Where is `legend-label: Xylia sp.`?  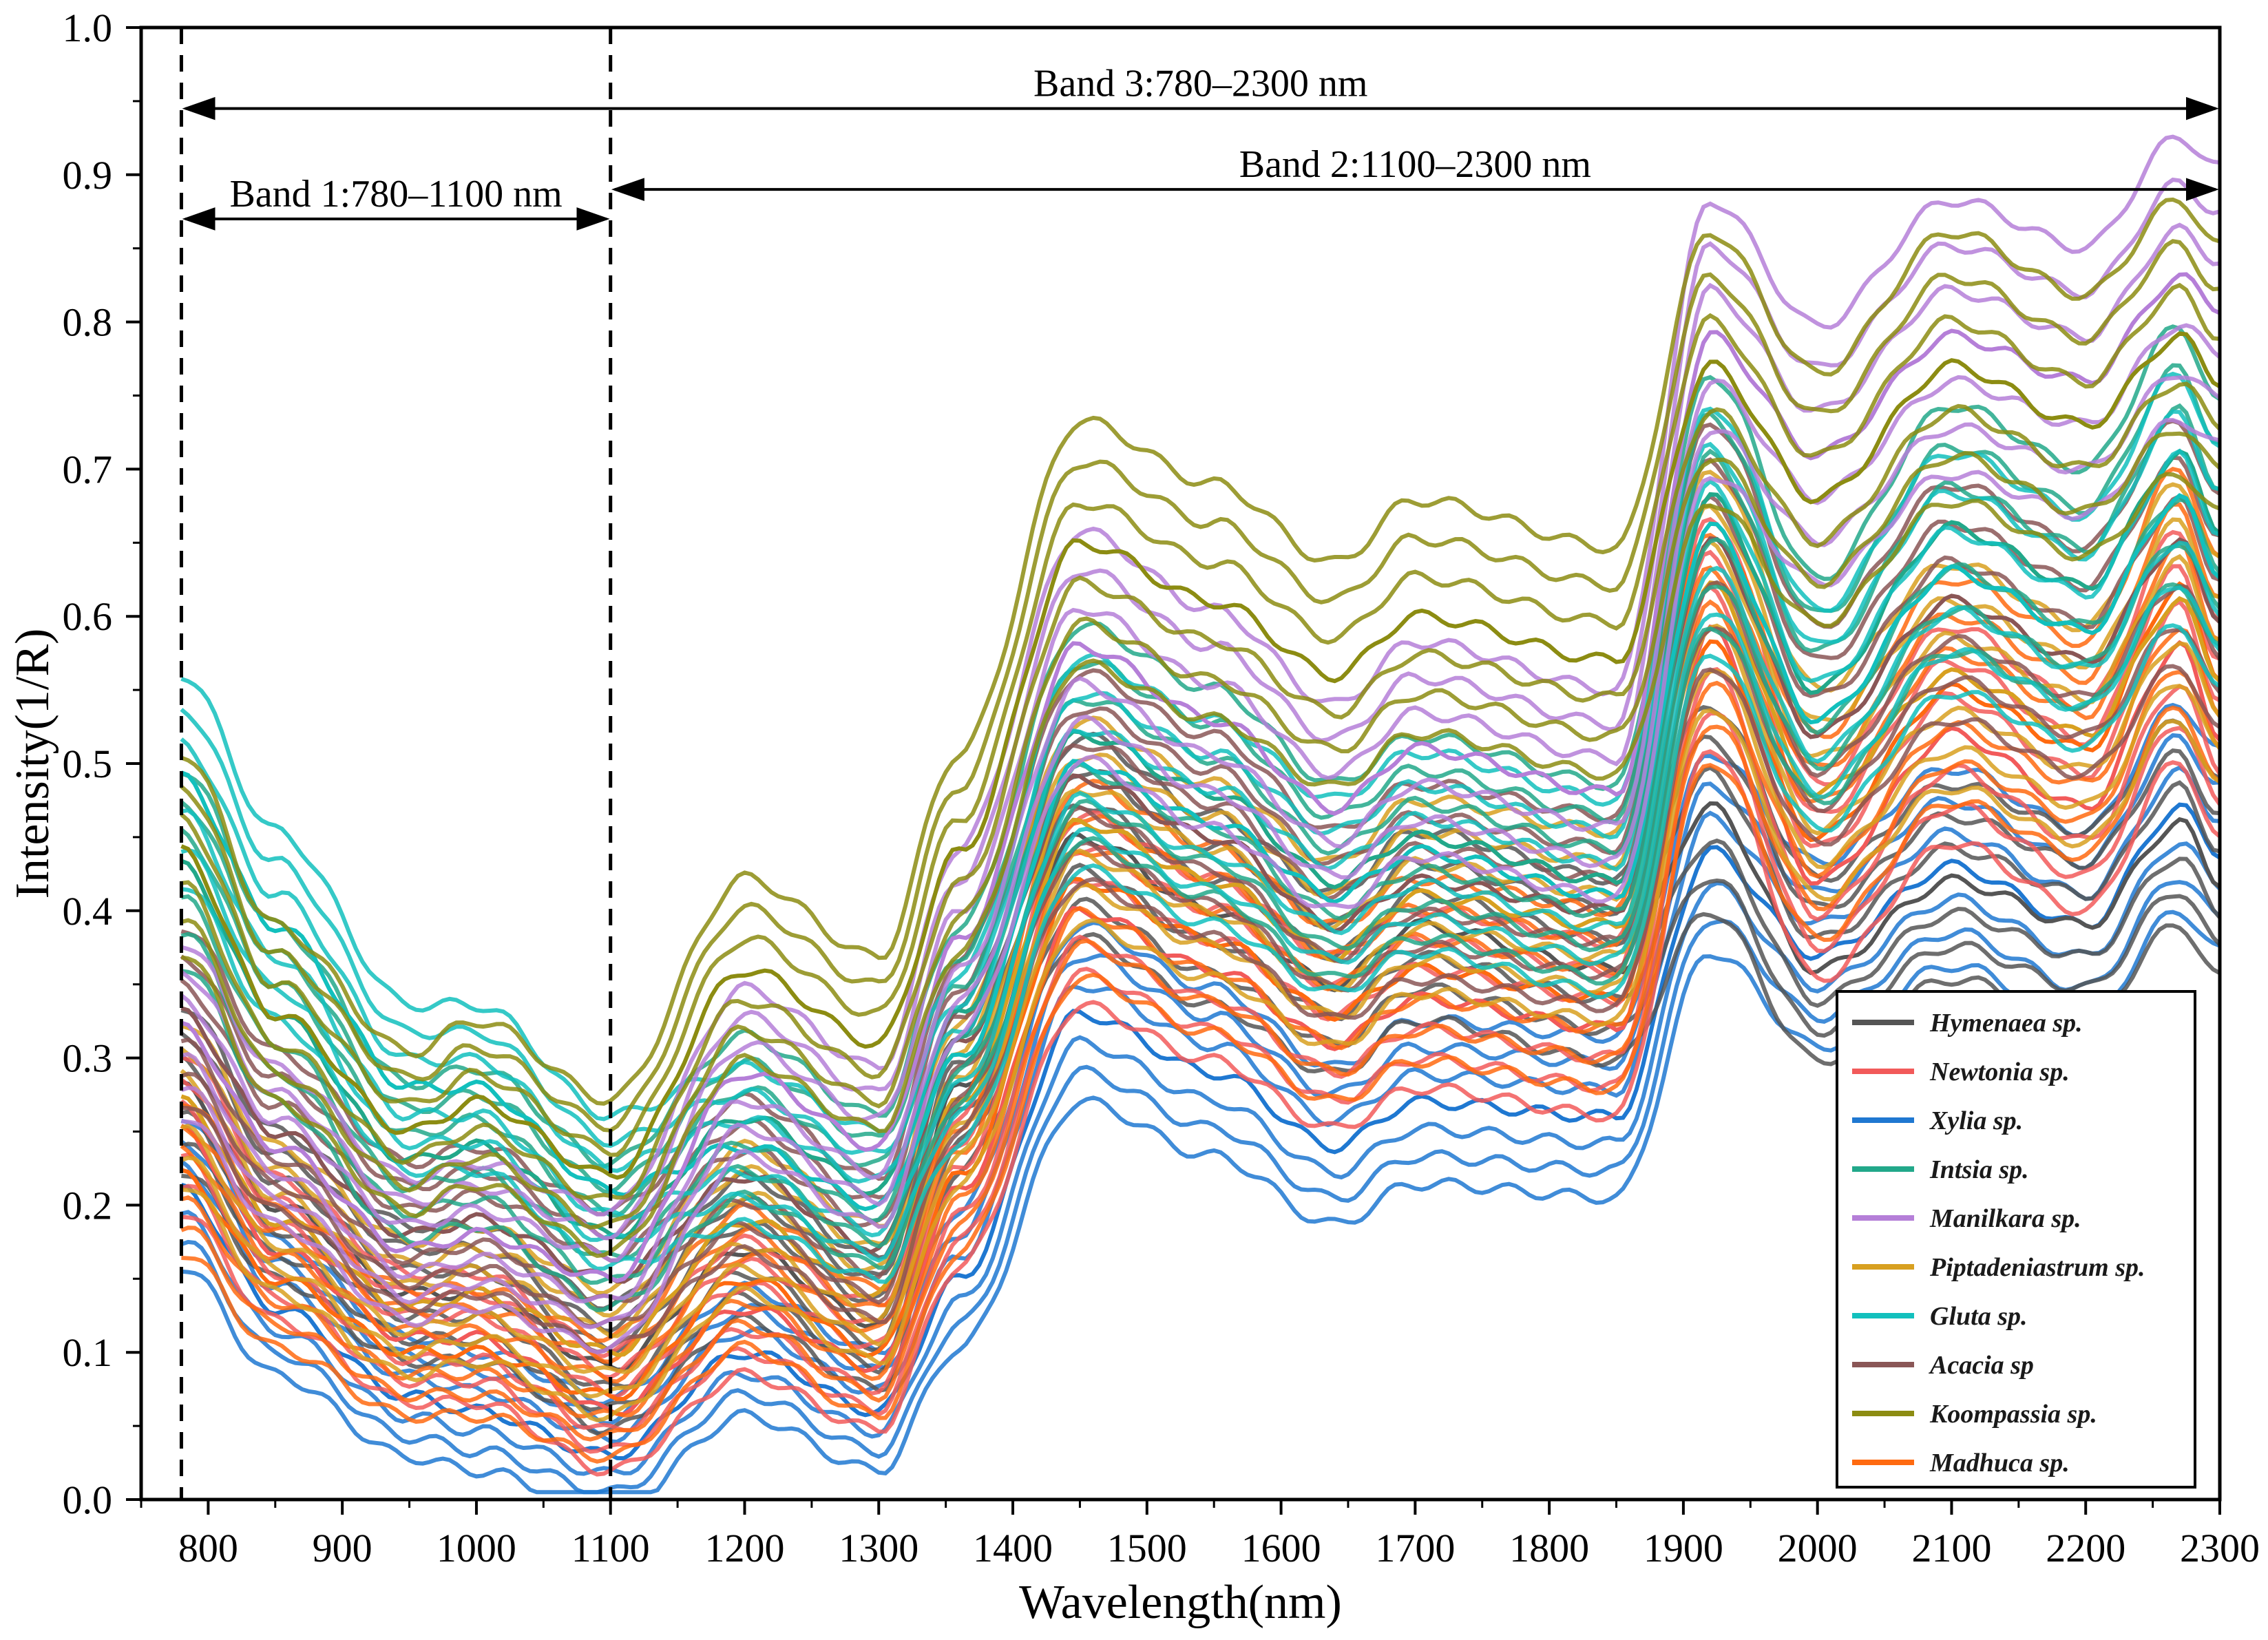
legend-label: Xylia sp. is located at coordinates (1976, 1120).